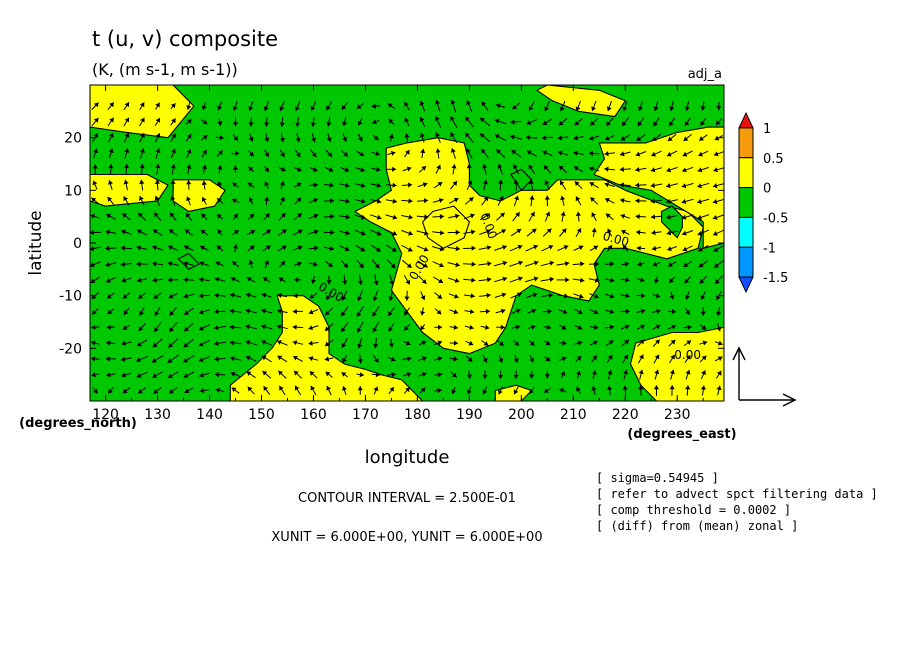 This screenshot has width=904, height=654. What do you see at coordinates (746, 285) in the screenshot?
I see `colorbar-bin` at bounding box center [746, 285].